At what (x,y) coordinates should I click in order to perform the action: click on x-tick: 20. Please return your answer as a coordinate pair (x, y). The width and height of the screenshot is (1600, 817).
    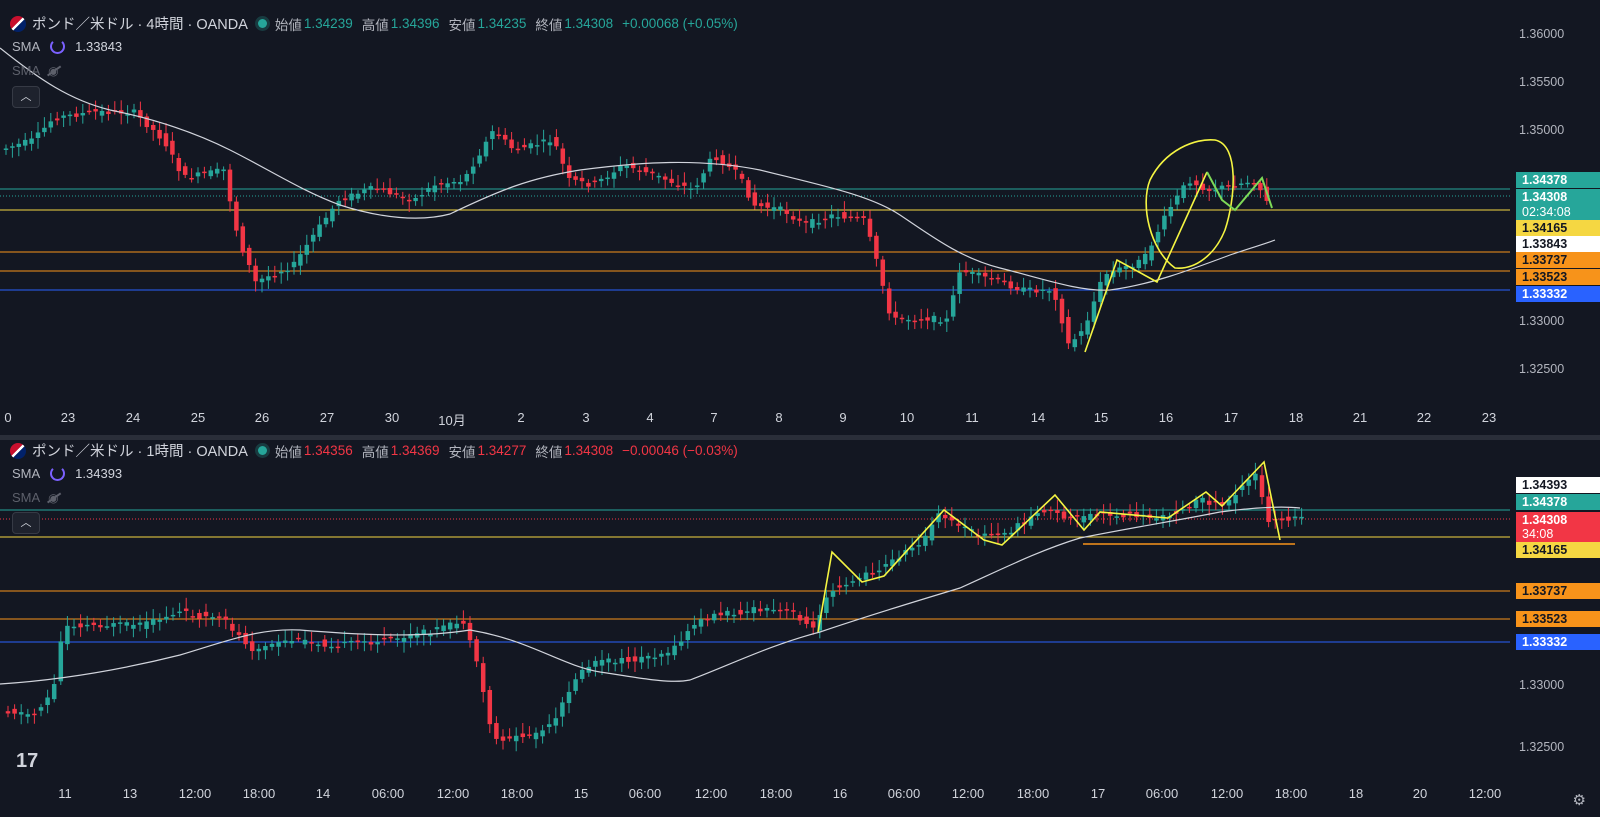
    Looking at the image, I should click on (1420, 793).